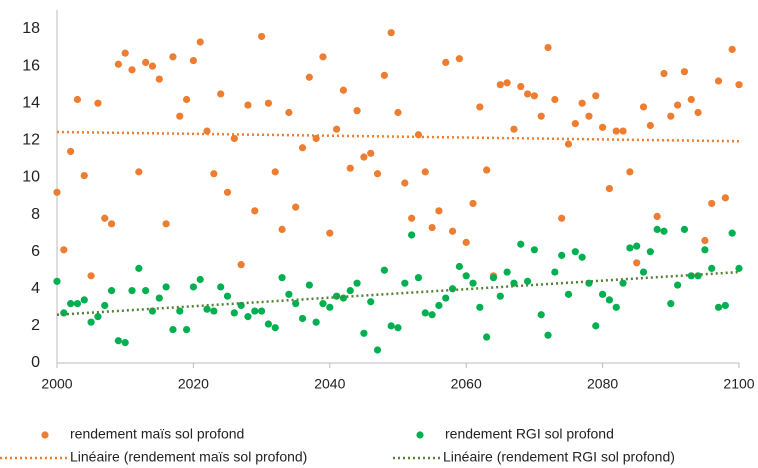 The width and height of the screenshot is (758, 468). Describe the element at coordinates (31, 177) in the screenshot. I see `y-tick-label: 10` at that location.